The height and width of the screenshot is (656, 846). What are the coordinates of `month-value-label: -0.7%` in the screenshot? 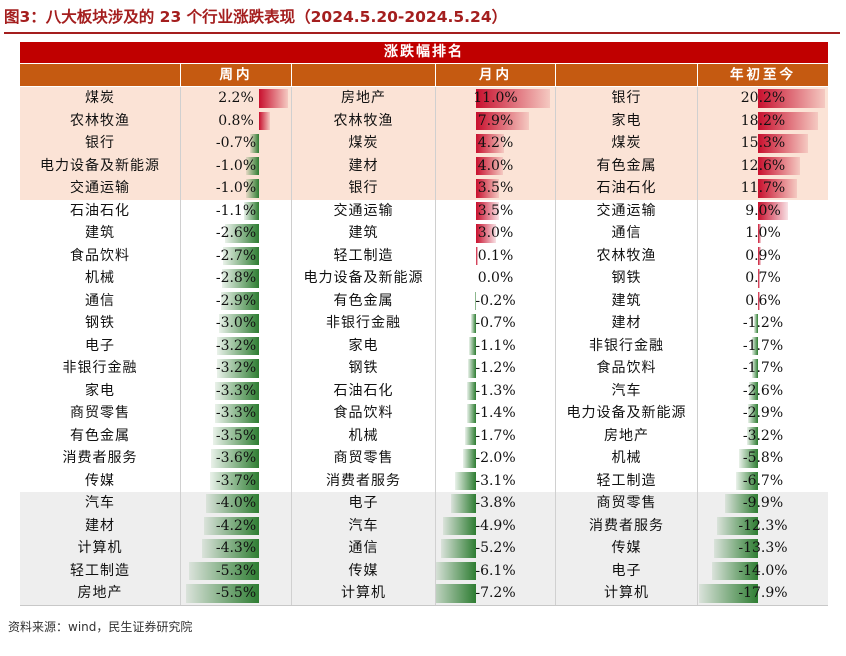 It's located at (495, 323).